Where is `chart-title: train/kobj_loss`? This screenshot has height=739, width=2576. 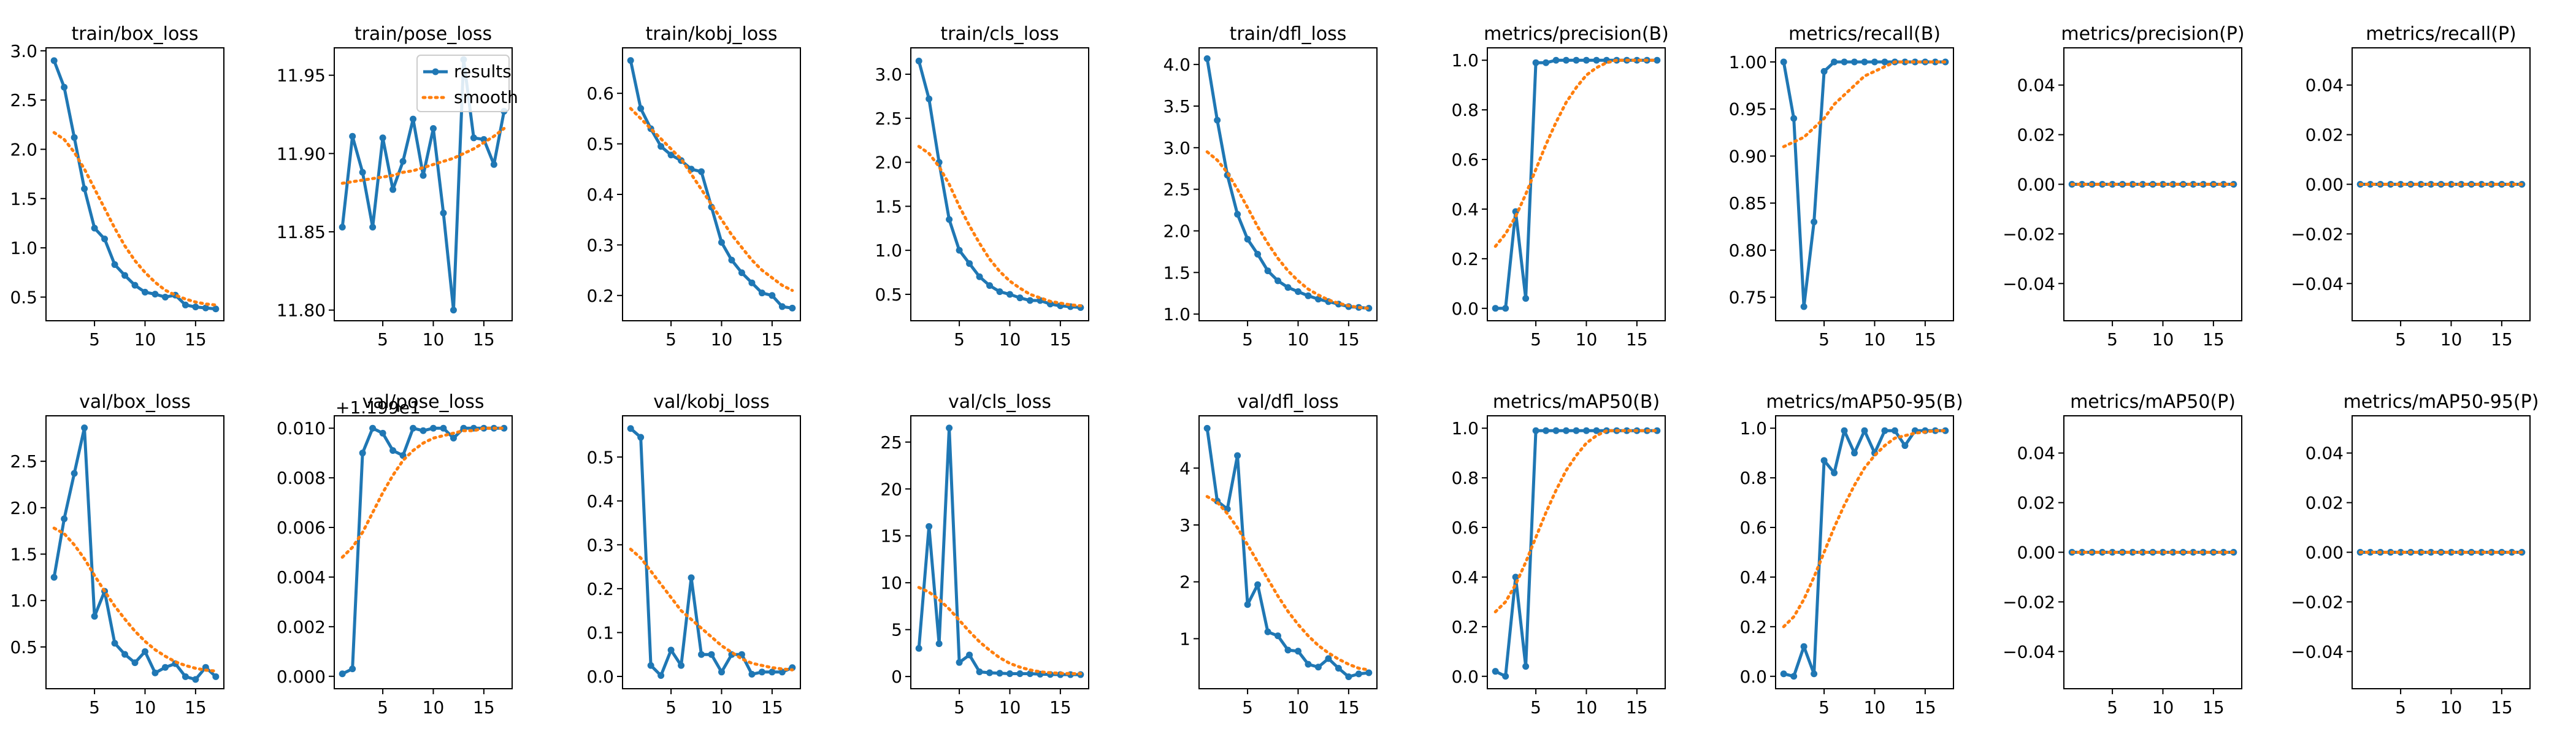 chart-title: train/kobj_loss is located at coordinates (712, 34).